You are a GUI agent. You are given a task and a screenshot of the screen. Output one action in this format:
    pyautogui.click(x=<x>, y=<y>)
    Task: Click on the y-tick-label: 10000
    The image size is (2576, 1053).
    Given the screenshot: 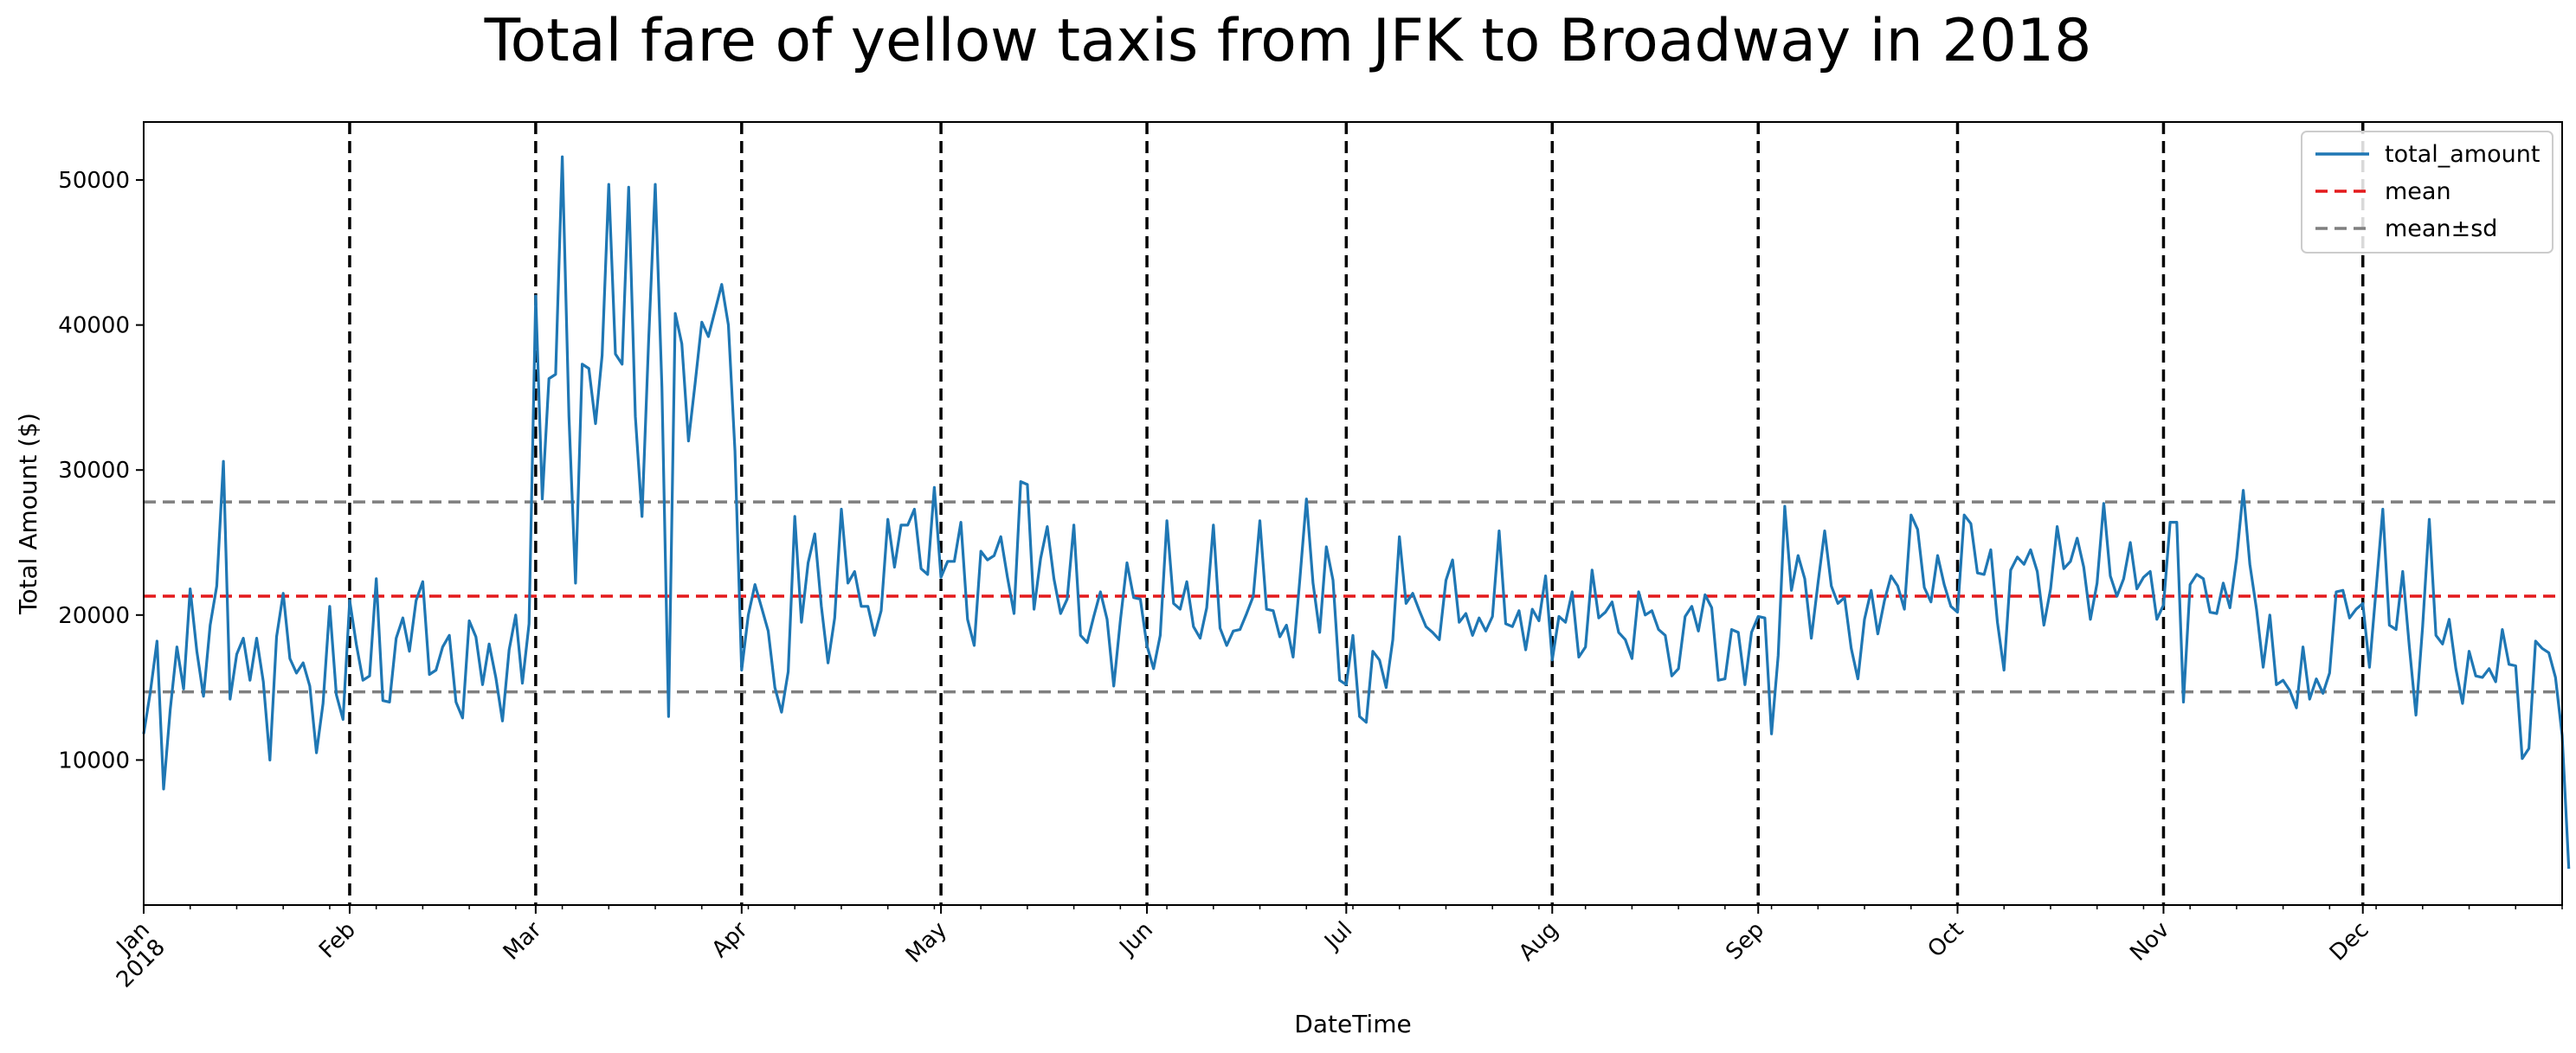 What is the action you would take?
    pyautogui.click(x=94, y=761)
    